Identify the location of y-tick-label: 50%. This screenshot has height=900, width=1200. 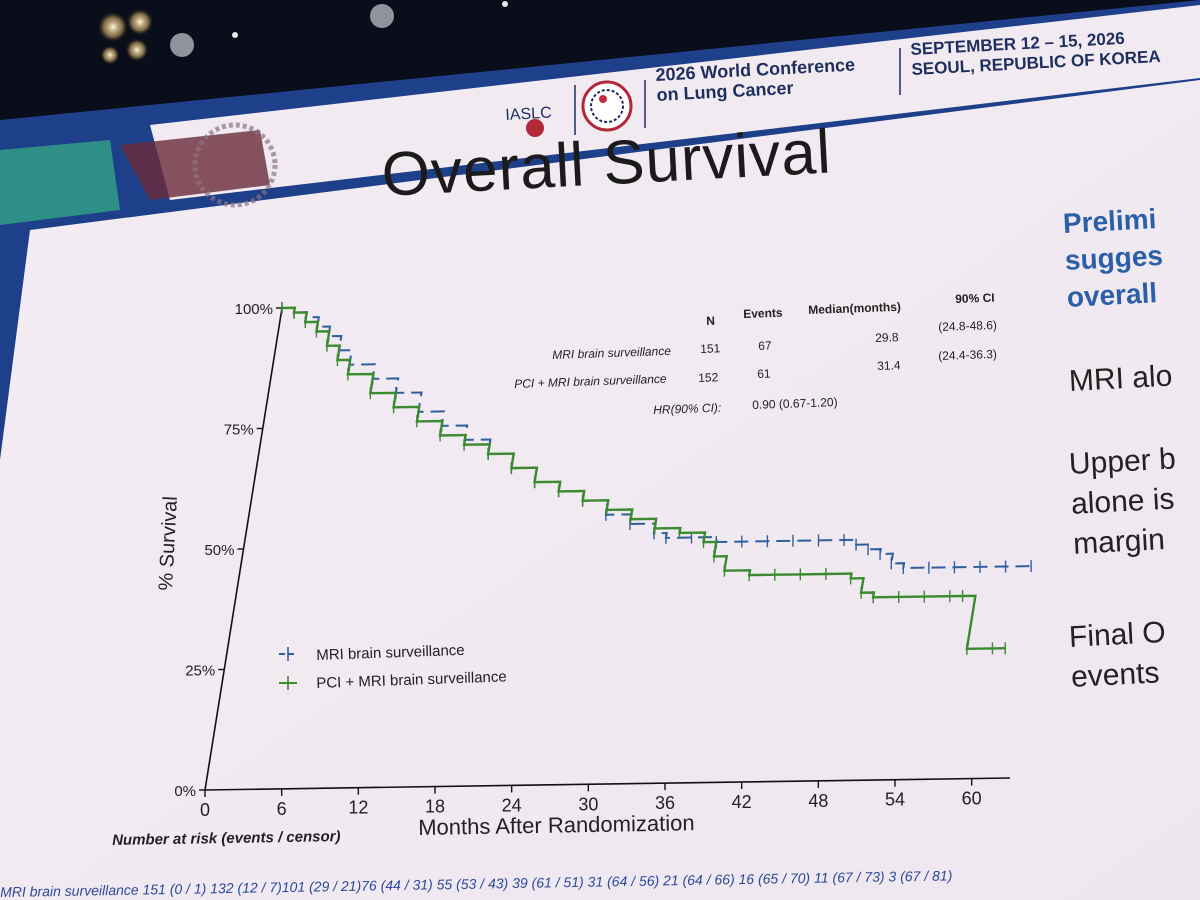
(219, 550).